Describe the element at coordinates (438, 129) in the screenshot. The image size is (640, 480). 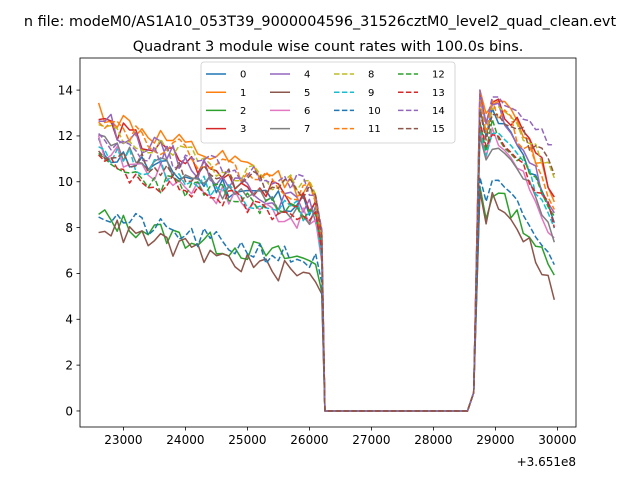
I see `legend-label-15: 15` at that location.